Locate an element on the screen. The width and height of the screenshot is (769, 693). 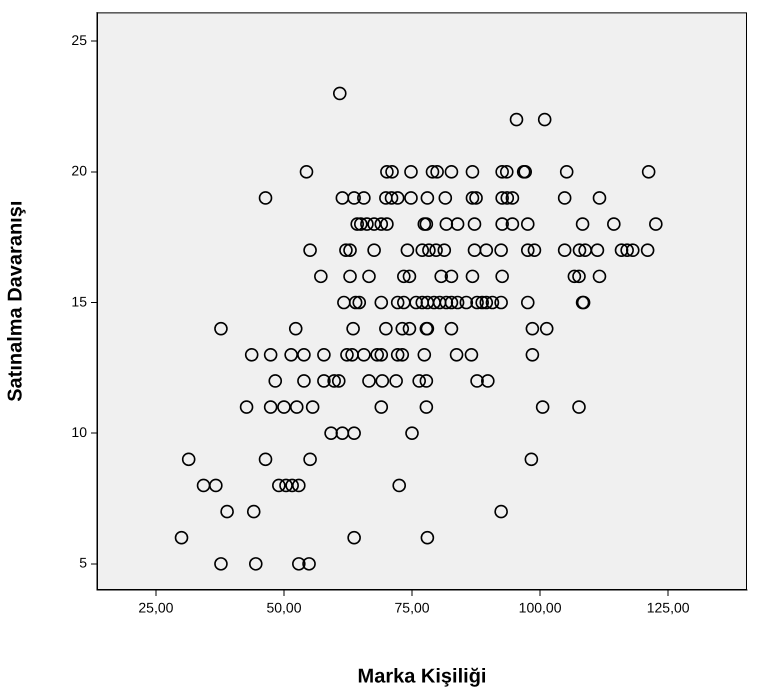
y-tick-label: 10 is located at coordinates (79, 432).